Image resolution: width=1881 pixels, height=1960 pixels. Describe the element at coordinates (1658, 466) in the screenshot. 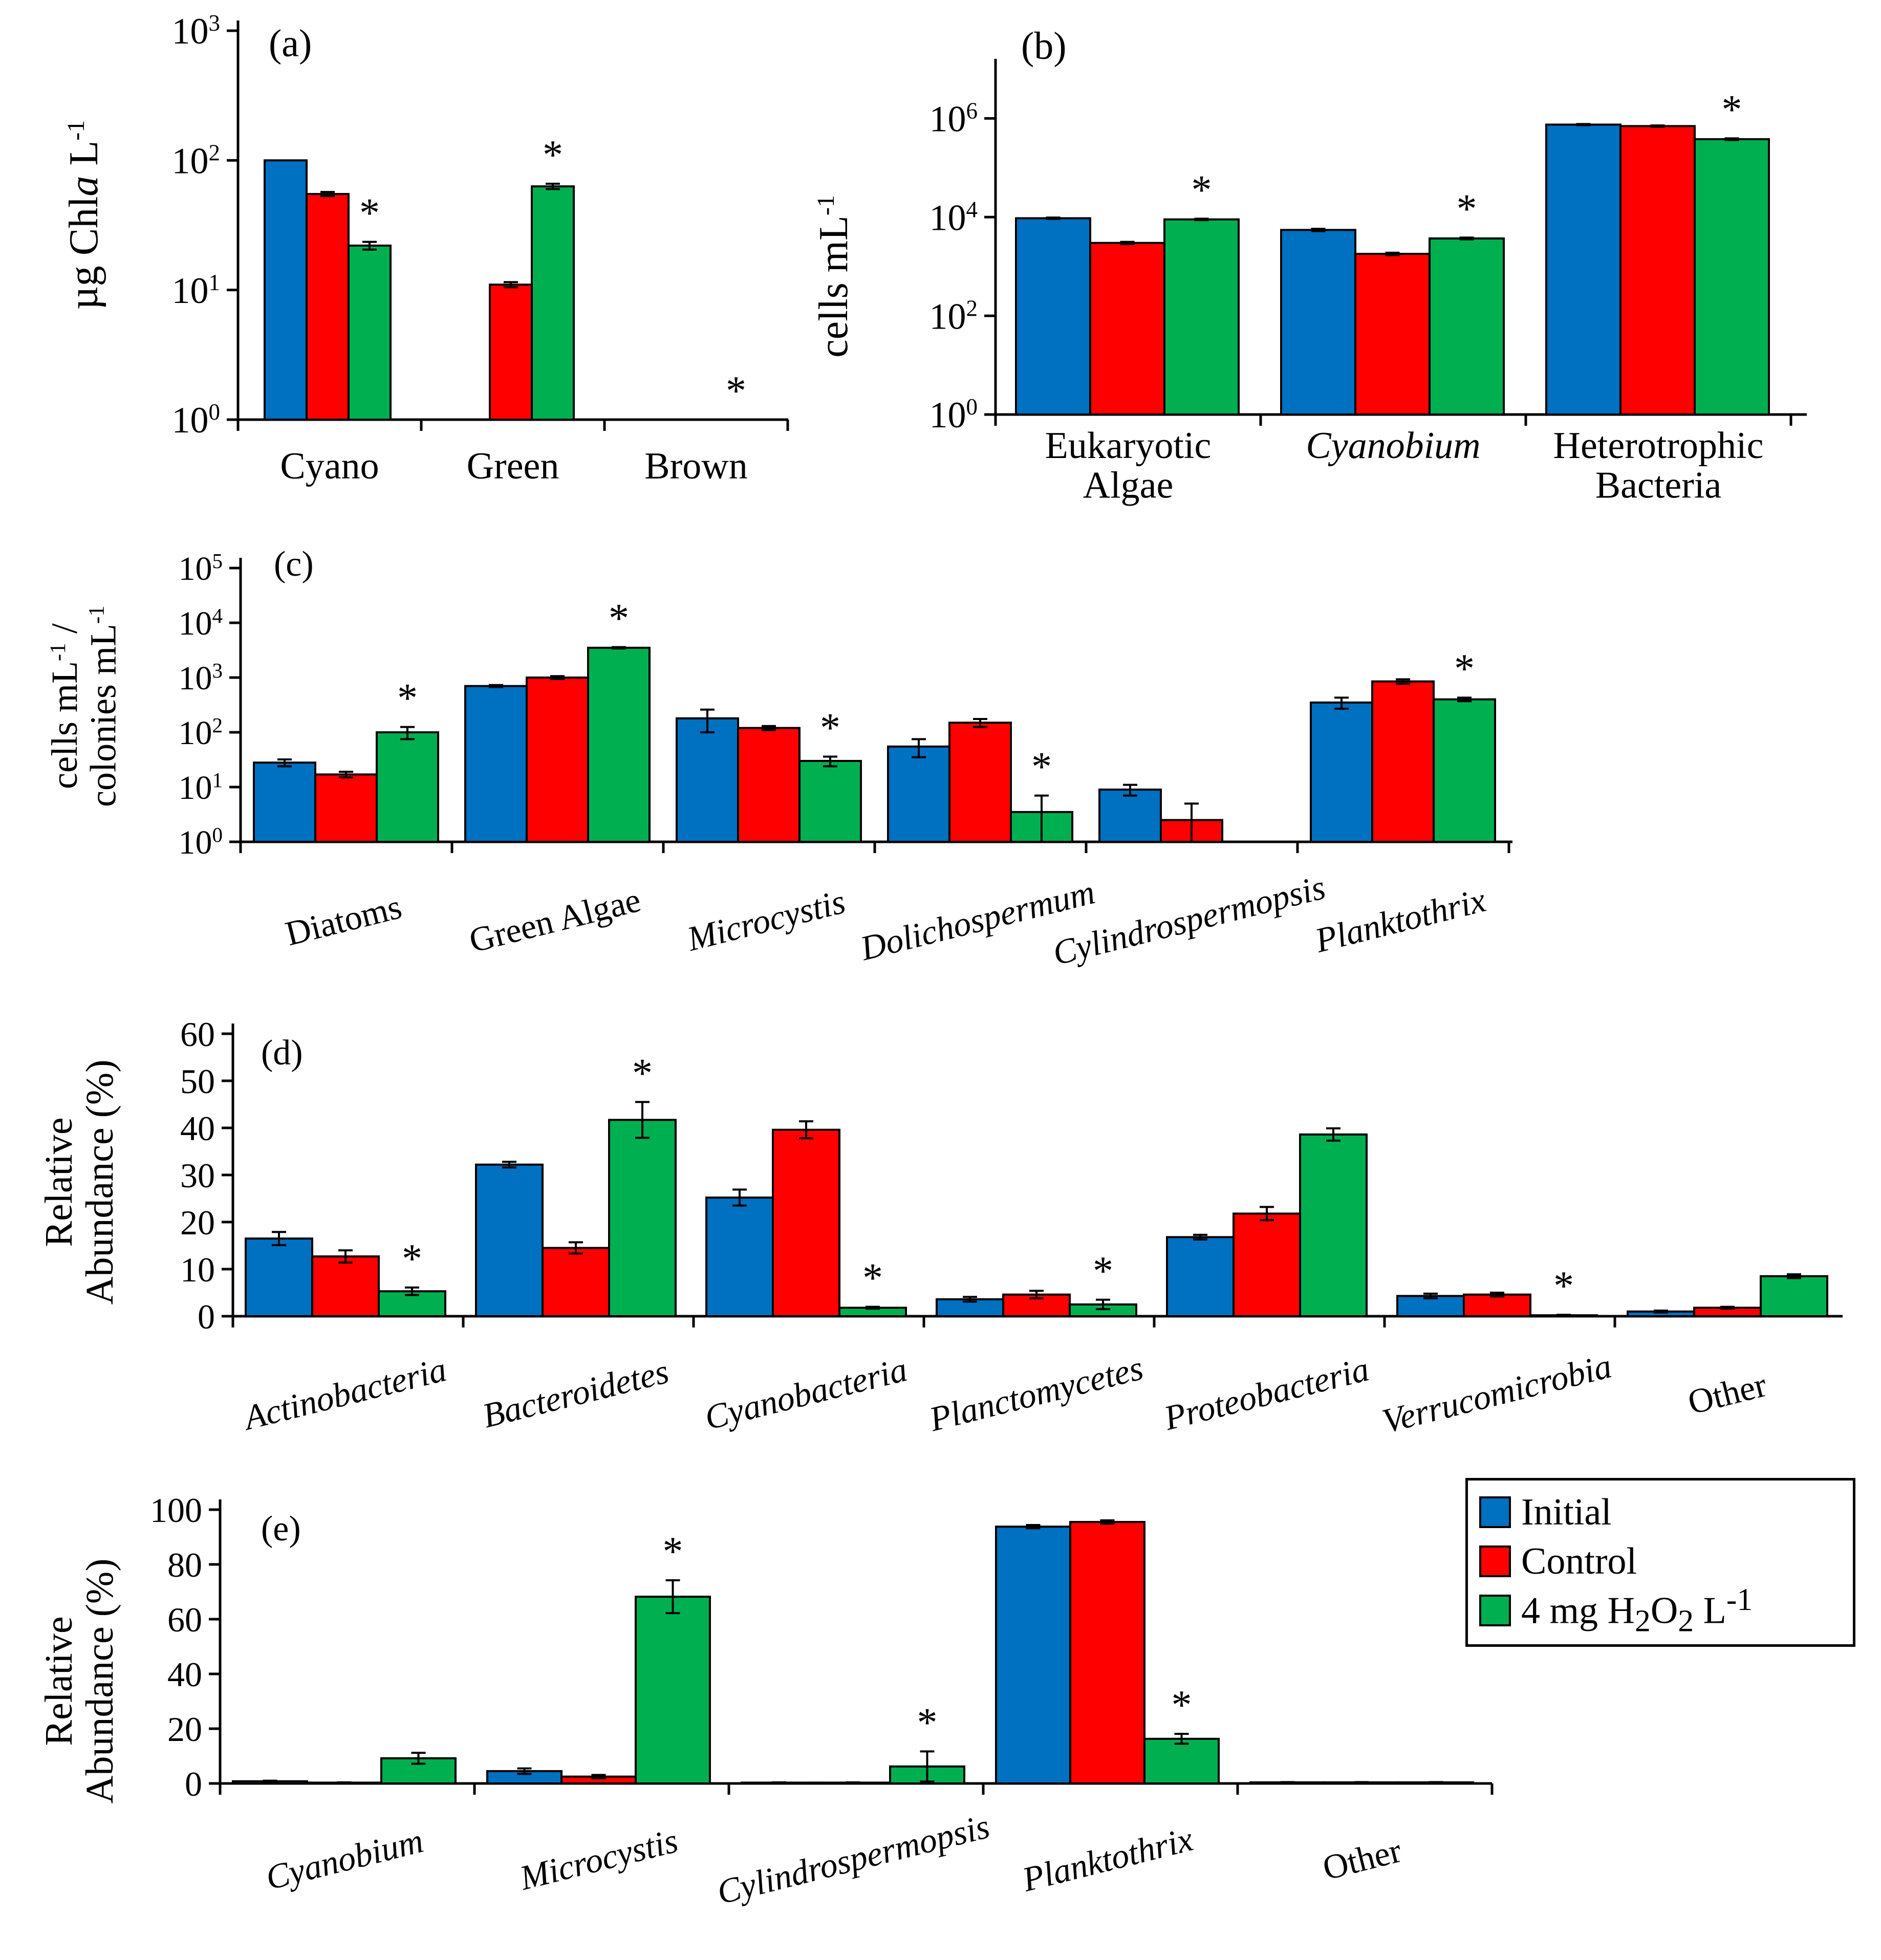

I see `panel-b-category-label: Heterotrophic Bacteria` at that location.